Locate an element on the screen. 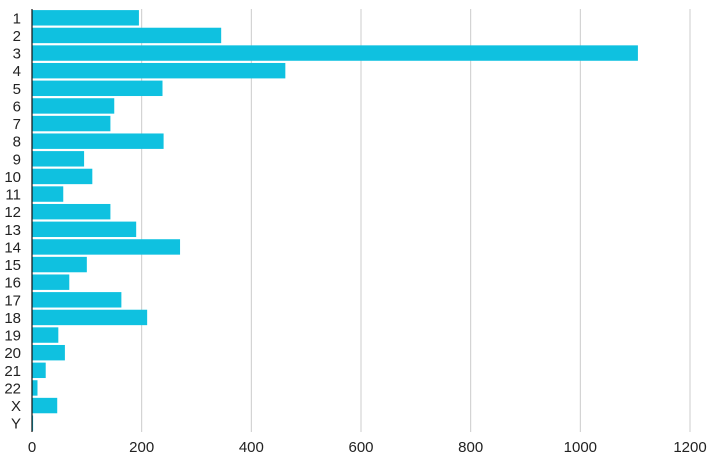 This screenshot has height=465, width=714. x-tick-labels: 0 200 400 600 800 1000 1200 is located at coordinates (367, 447).